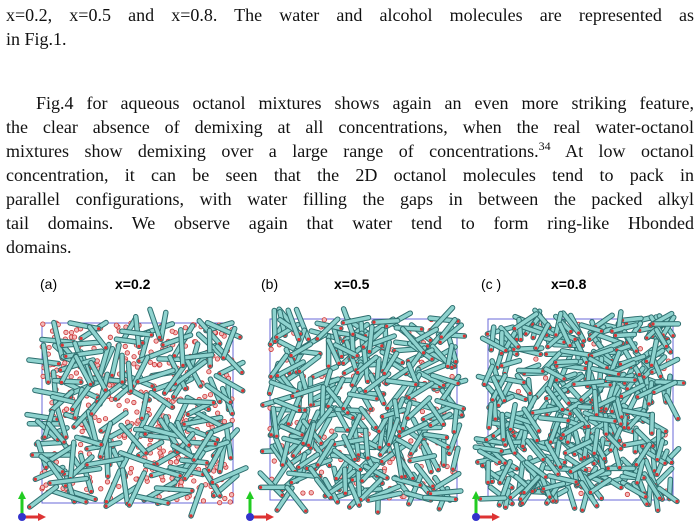 Image resolution: width=700 pixels, height=531 pixels. Describe the element at coordinates (622, 151) in the screenshot. I see `text-span: At low octanol` at that location.